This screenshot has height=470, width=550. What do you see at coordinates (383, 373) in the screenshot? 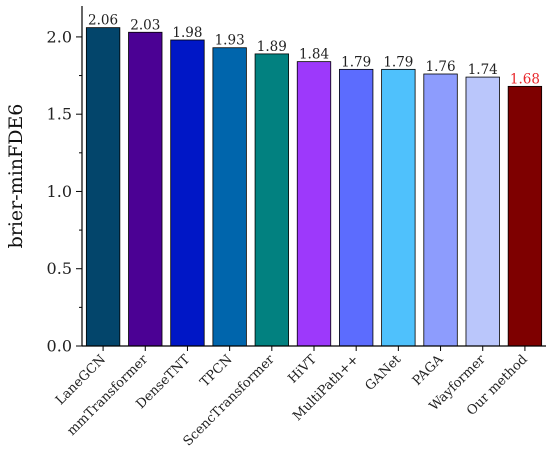
I see `category-label: GANet` at bounding box center [383, 373].